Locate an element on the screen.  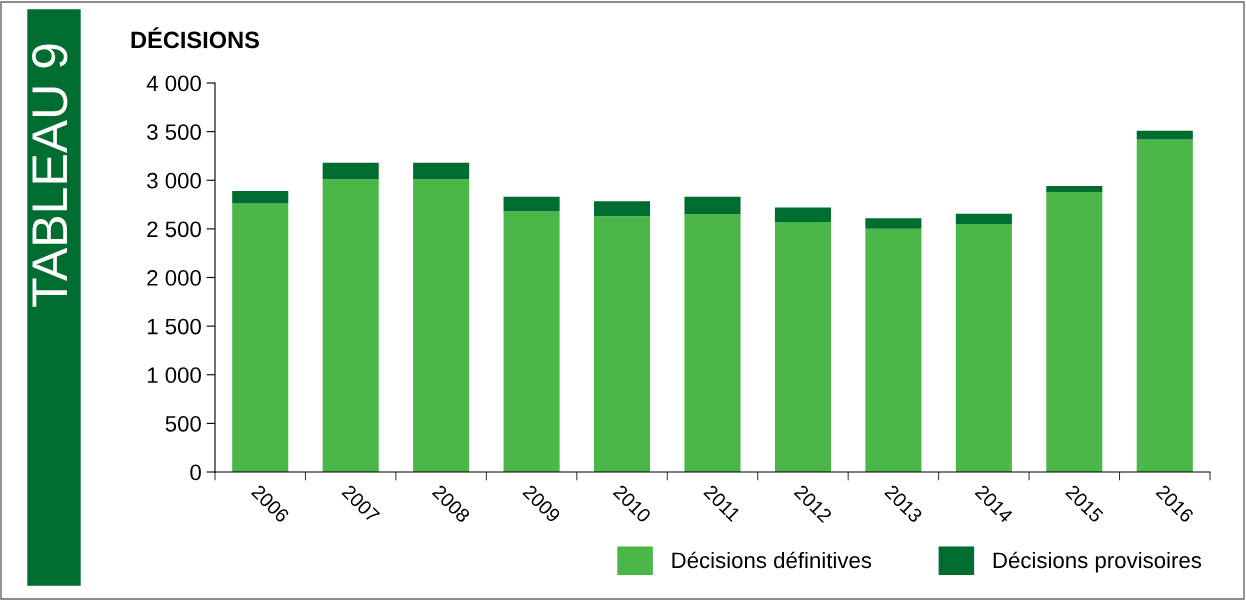
legend-label: Décisions définitives is located at coordinates (772, 560).